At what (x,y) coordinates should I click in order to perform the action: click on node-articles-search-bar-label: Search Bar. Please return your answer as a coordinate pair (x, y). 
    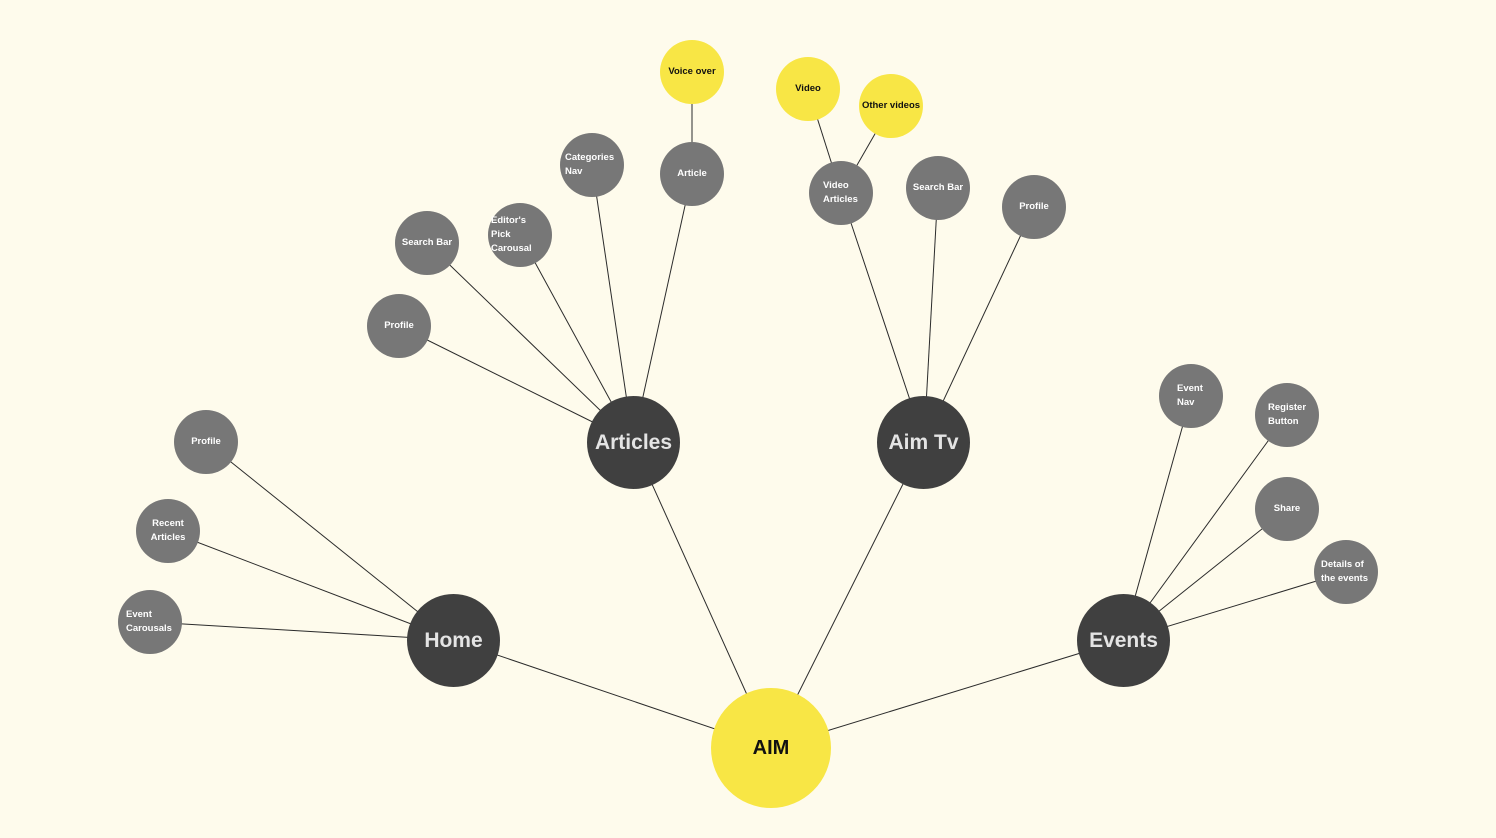
    Looking at the image, I should click on (427, 242).